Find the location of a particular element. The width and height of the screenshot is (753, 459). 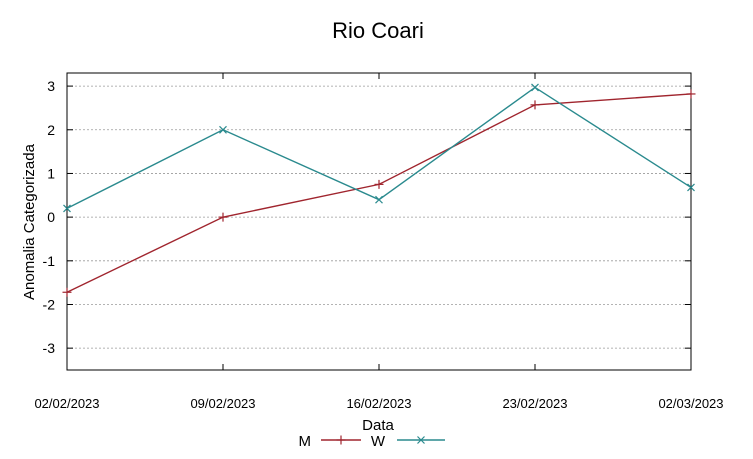

y-tick-label: 1 is located at coordinates (51, 173).